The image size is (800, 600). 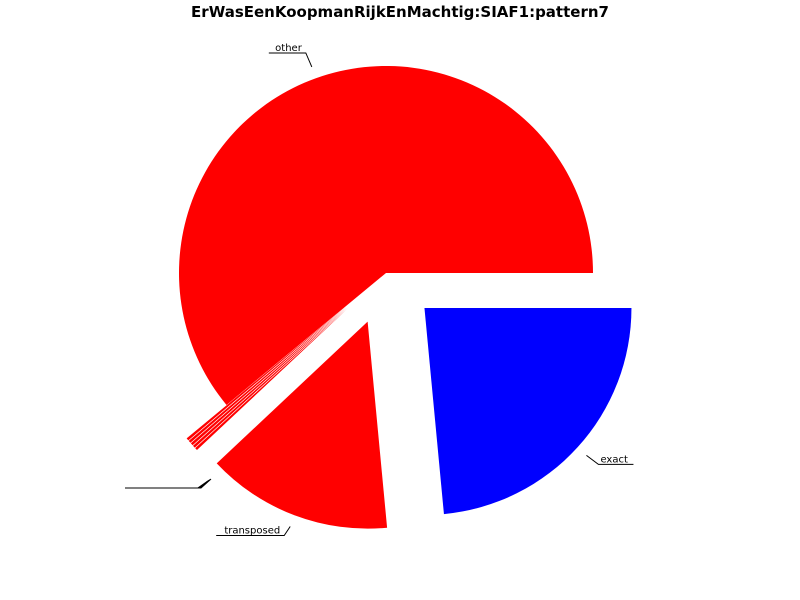 I want to click on leader-line-transposed, so click(x=253, y=531).